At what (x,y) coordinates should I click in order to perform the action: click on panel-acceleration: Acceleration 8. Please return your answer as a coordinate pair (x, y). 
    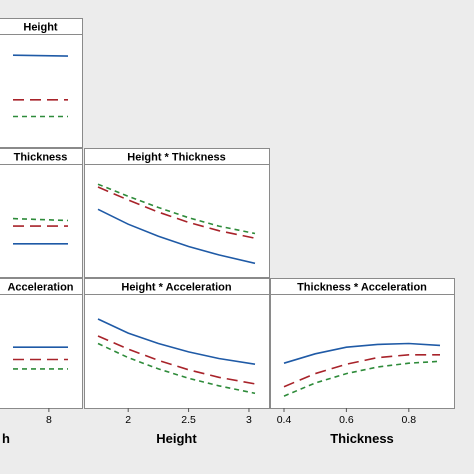
    Looking at the image, I should click on (41, 352).